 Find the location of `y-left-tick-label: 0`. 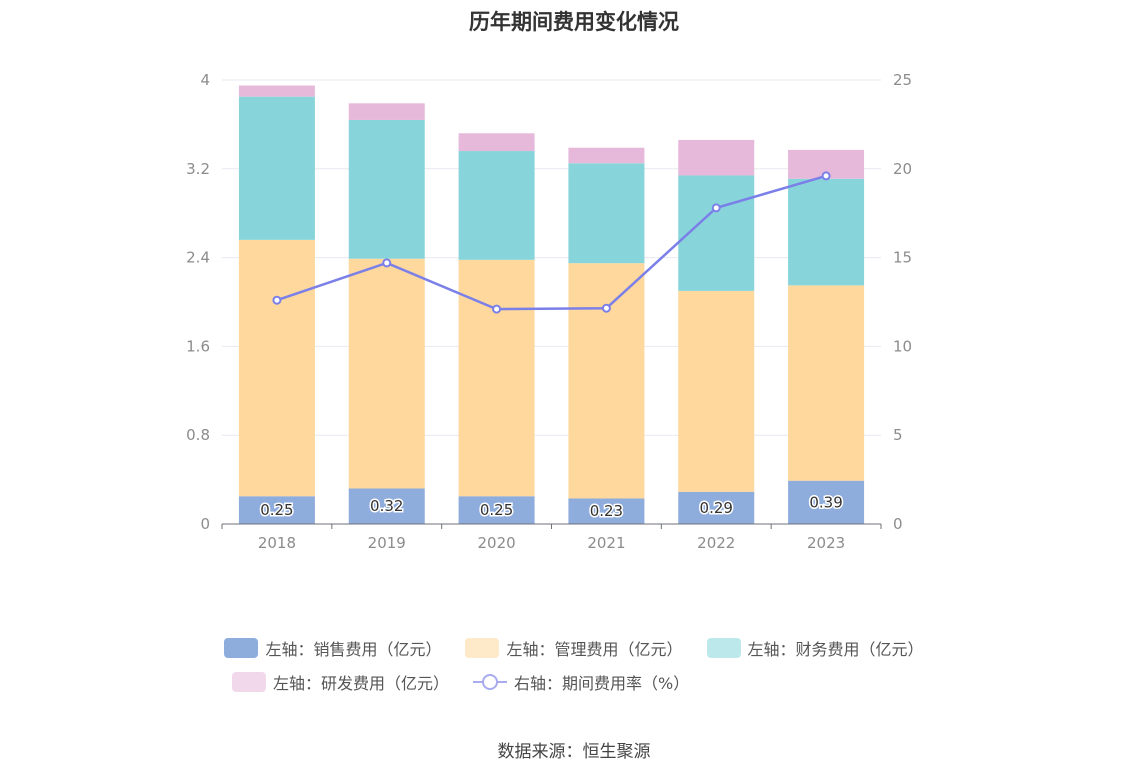

y-left-tick-label: 0 is located at coordinates (205, 524).